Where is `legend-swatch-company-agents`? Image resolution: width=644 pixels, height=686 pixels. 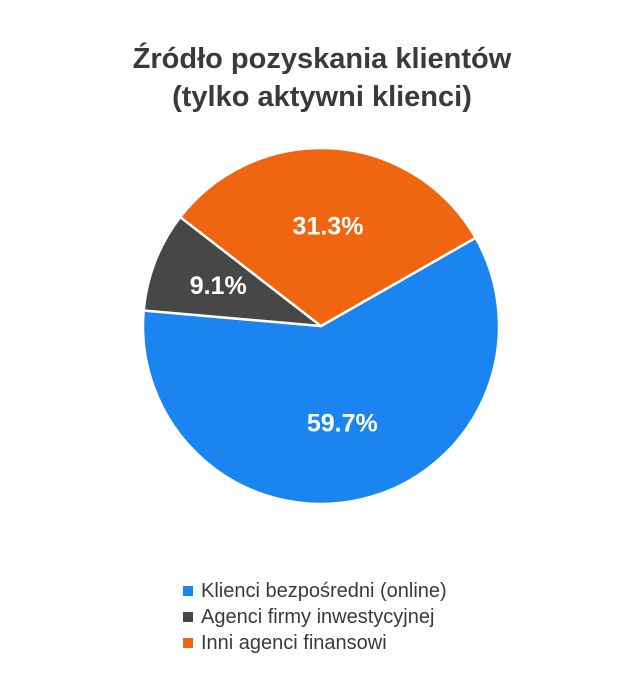 legend-swatch-company-agents is located at coordinates (188, 617).